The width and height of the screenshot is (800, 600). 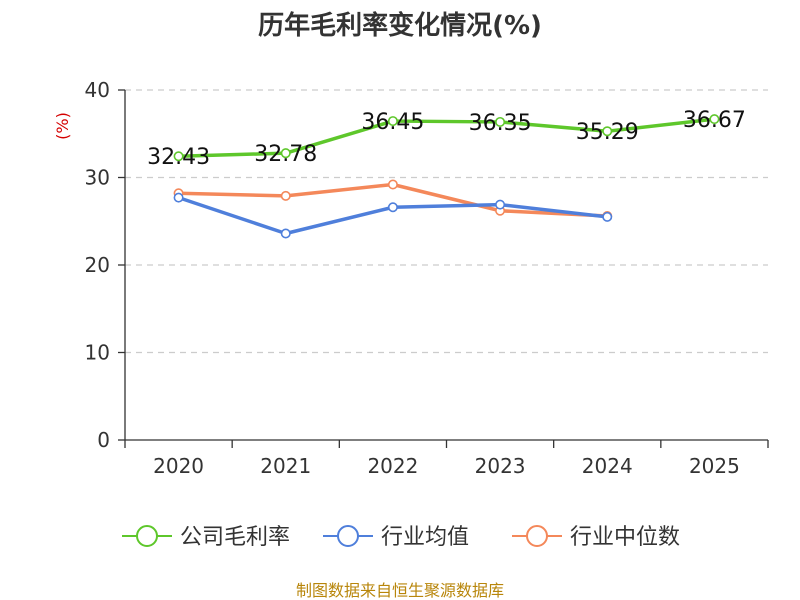 What do you see at coordinates (400, 25) in the screenshot?
I see `chart-title: 历年毛利率变化情况(%)` at bounding box center [400, 25].